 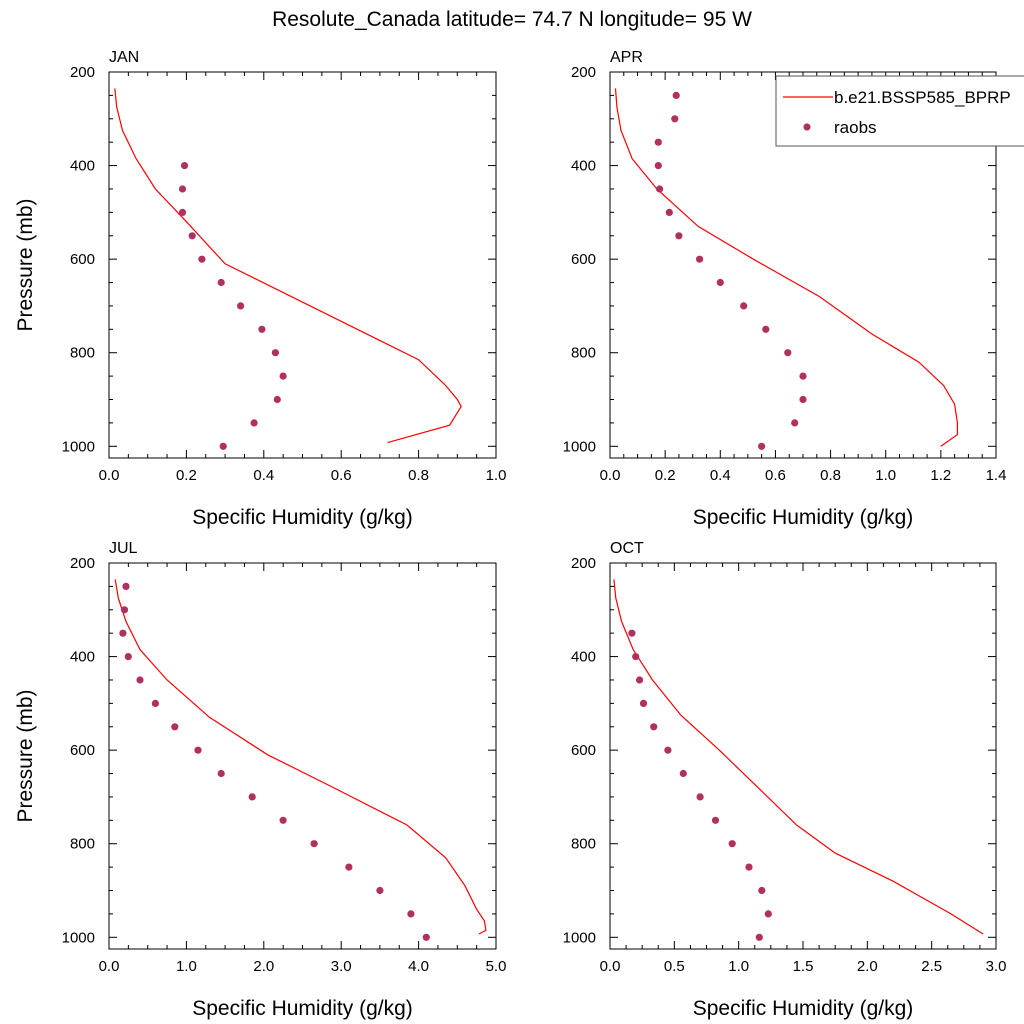 I want to click on x-tick-label: 1.2, so click(x=940, y=475).